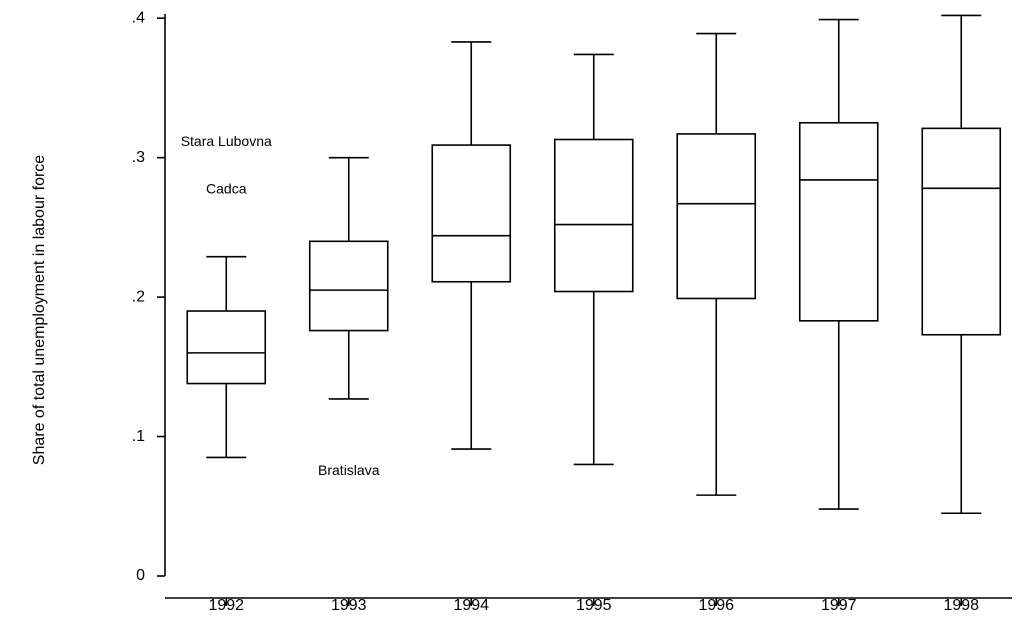 This screenshot has height=619, width=1026. What do you see at coordinates (226, 188) in the screenshot?
I see `outlier-label: Cadca` at bounding box center [226, 188].